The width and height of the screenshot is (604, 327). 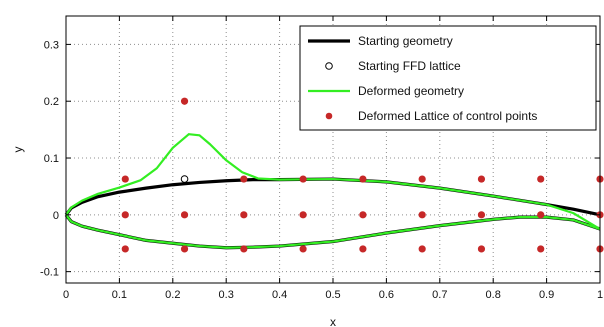 What do you see at coordinates (493, 295) in the screenshot?
I see `x-tick-label: 0.8` at bounding box center [493, 295].